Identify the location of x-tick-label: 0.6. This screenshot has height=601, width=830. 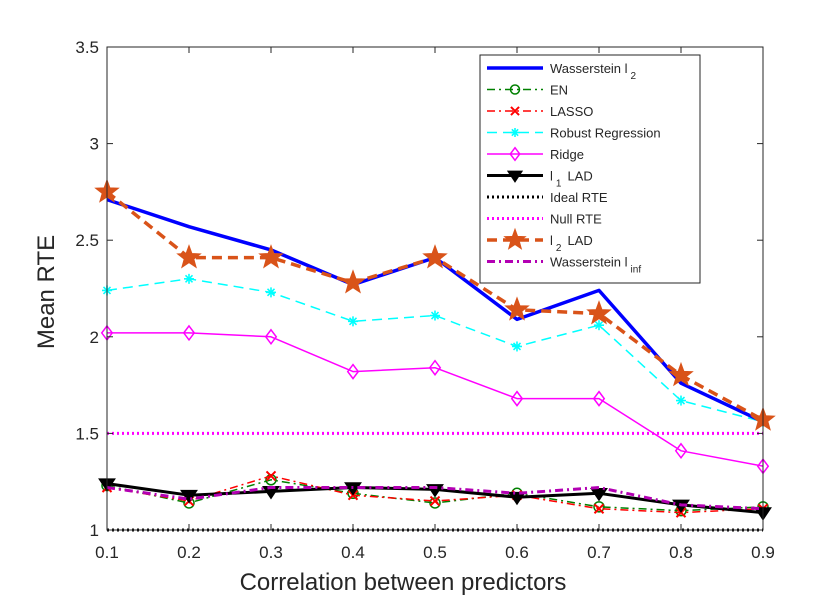
(517, 552).